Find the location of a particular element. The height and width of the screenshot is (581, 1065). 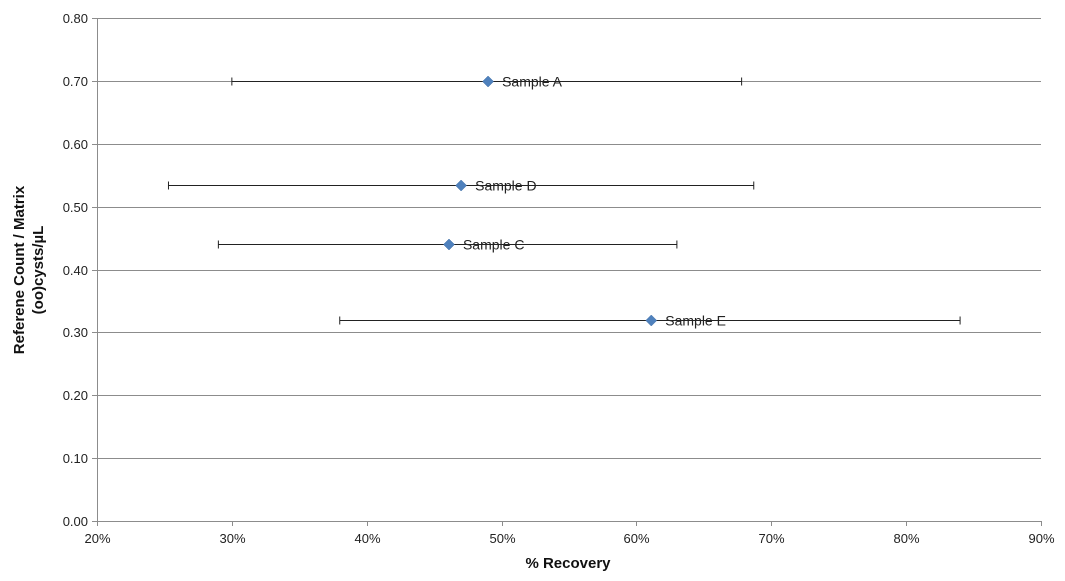

data-label: Sample E is located at coordinates (695, 321).